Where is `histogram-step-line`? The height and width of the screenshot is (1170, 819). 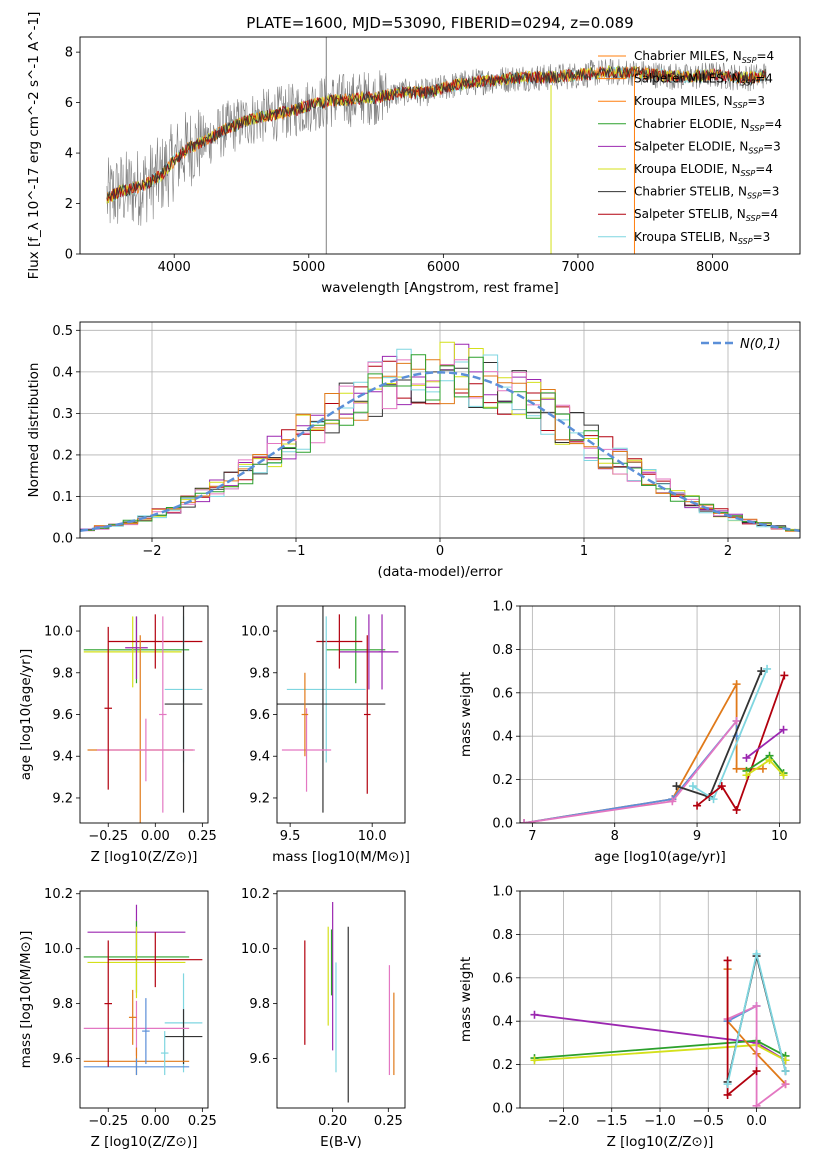
histogram-step-line is located at coordinates (440, 442).